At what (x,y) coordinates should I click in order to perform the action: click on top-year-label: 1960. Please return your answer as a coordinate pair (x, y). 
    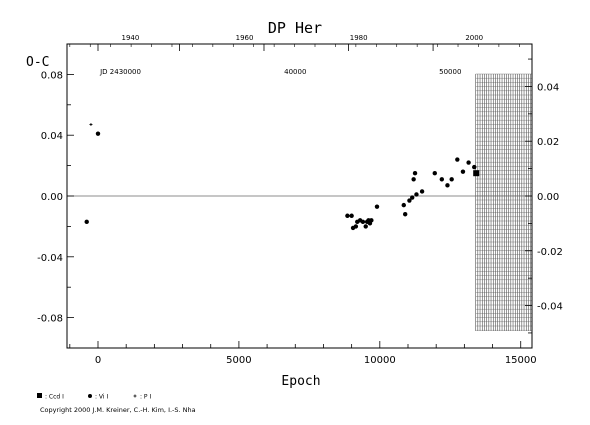
    Looking at the image, I should click on (245, 38).